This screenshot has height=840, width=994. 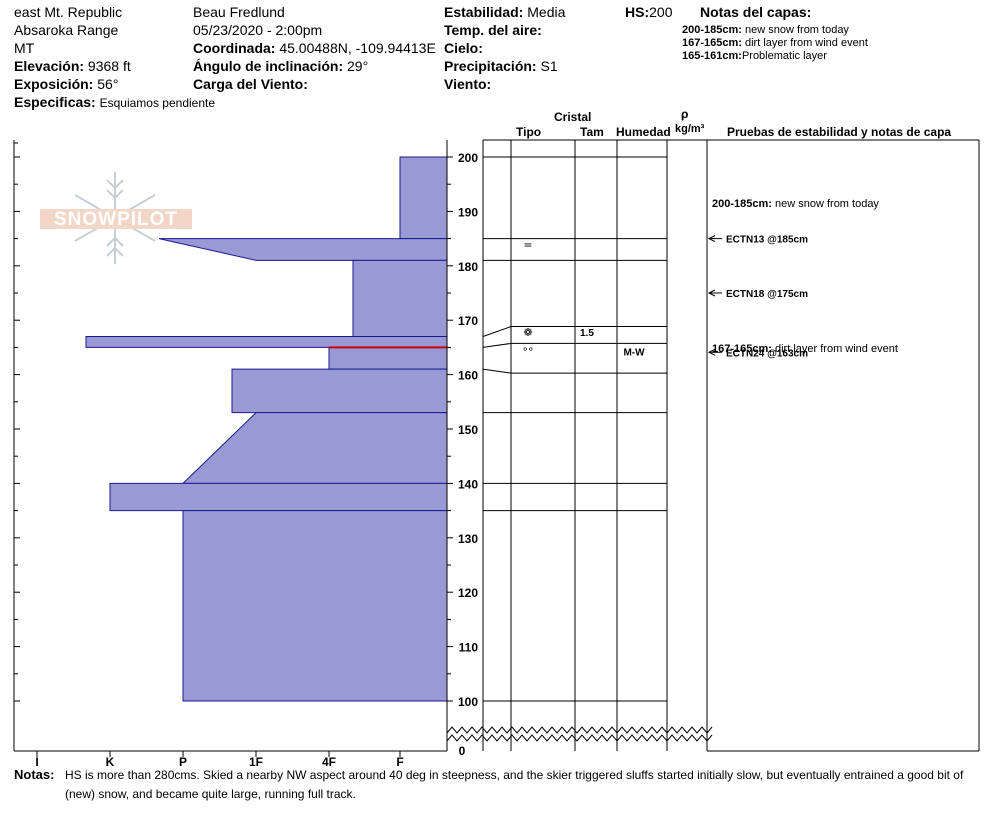 What do you see at coordinates (767, 353) in the screenshot?
I see `test-label: ECTN24 @163cm` at bounding box center [767, 353].